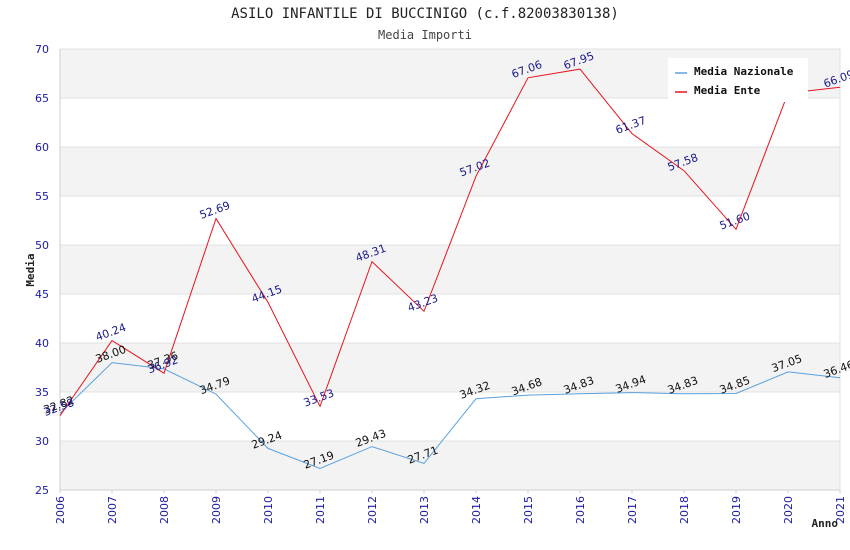 The image size is (850, 550). What do you see at coordinates (825, 523) in the screenshot?
I see `x-axis-title: Anno` at bounding box center [825, 523].